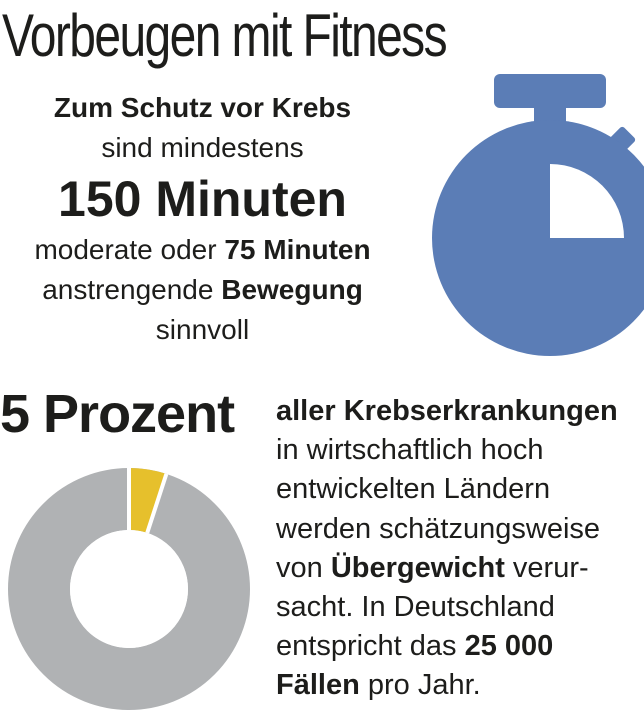 Image resolution: width=644 pixels, height=717 pixels. Describe the element at coordinates (303, 567) in the screenshot. I see `desc-line-5-pre: von` at that location.